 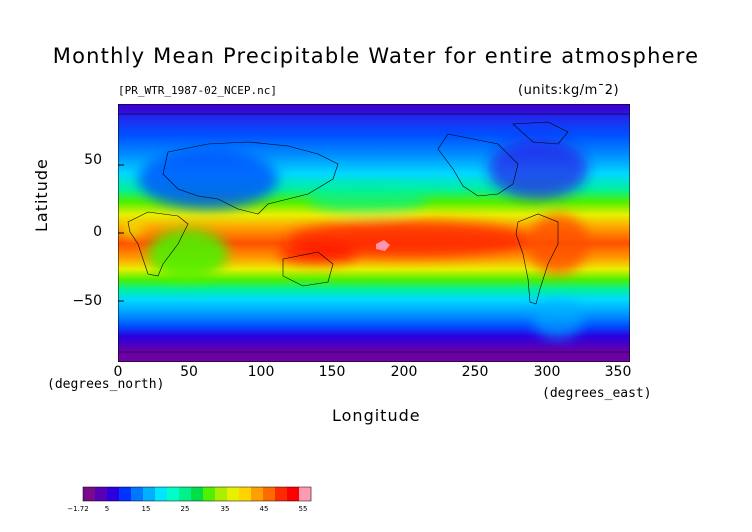 What do you see at coordinates (376, 415) in the screenshot?
I see `x-axis-label: Longitude` at bounding box center [376, 415].